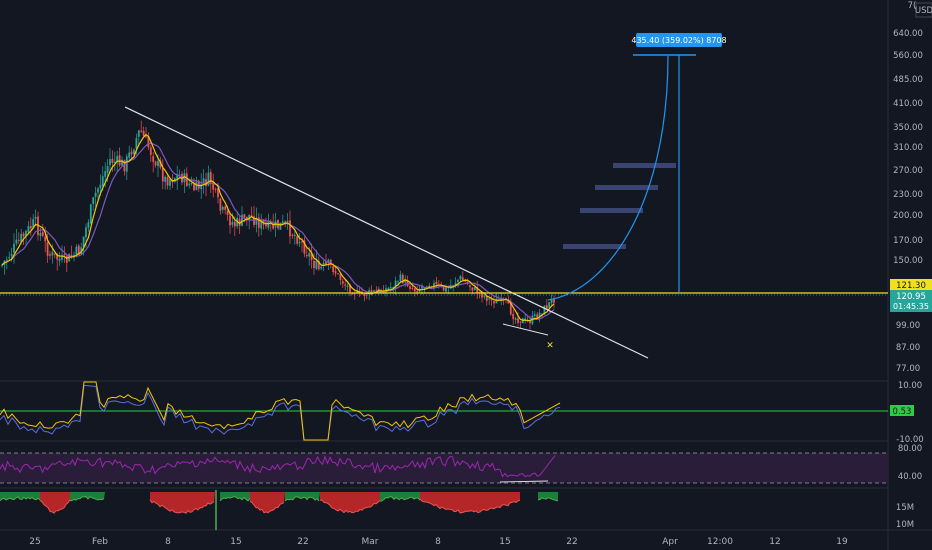 This screenshot has height=550, width=932. Describe the element at coordinates (100, 542) in the screenshot. I see `time-axis-label: Feb` at that location.